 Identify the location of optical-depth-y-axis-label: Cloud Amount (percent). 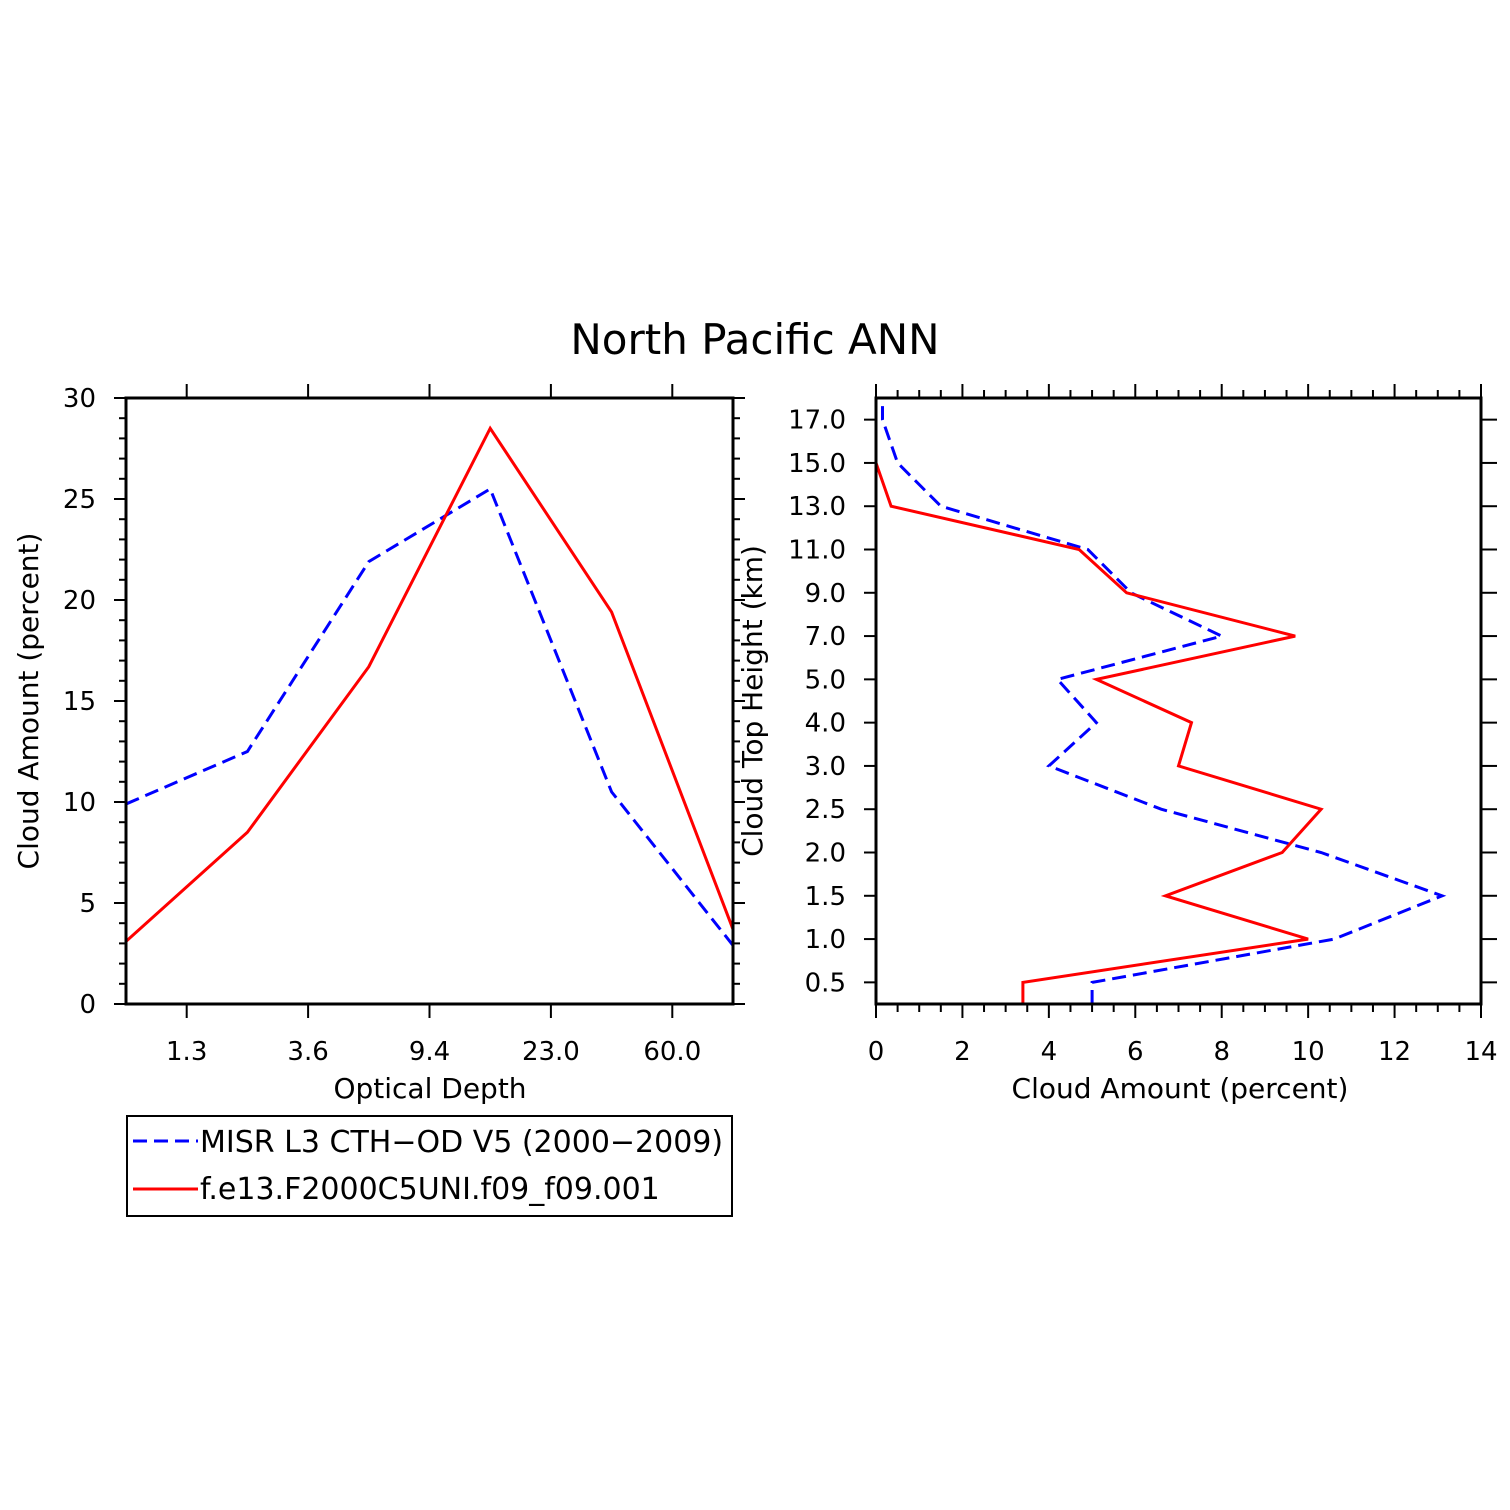
(28, 701).